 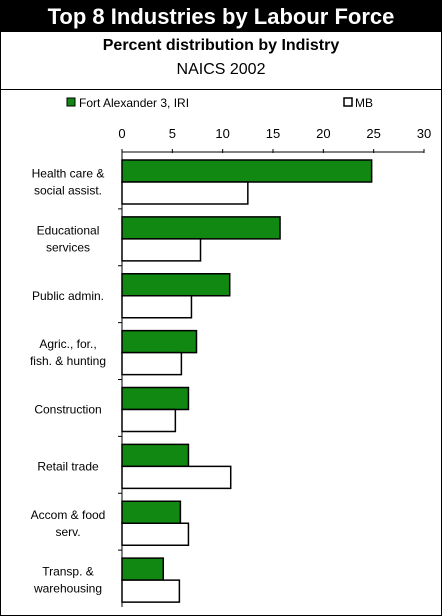 What do you see at coordinates (273, 133) in the screenshot?
I see `x-tick-label: 15` at bounding box center [273, 133].